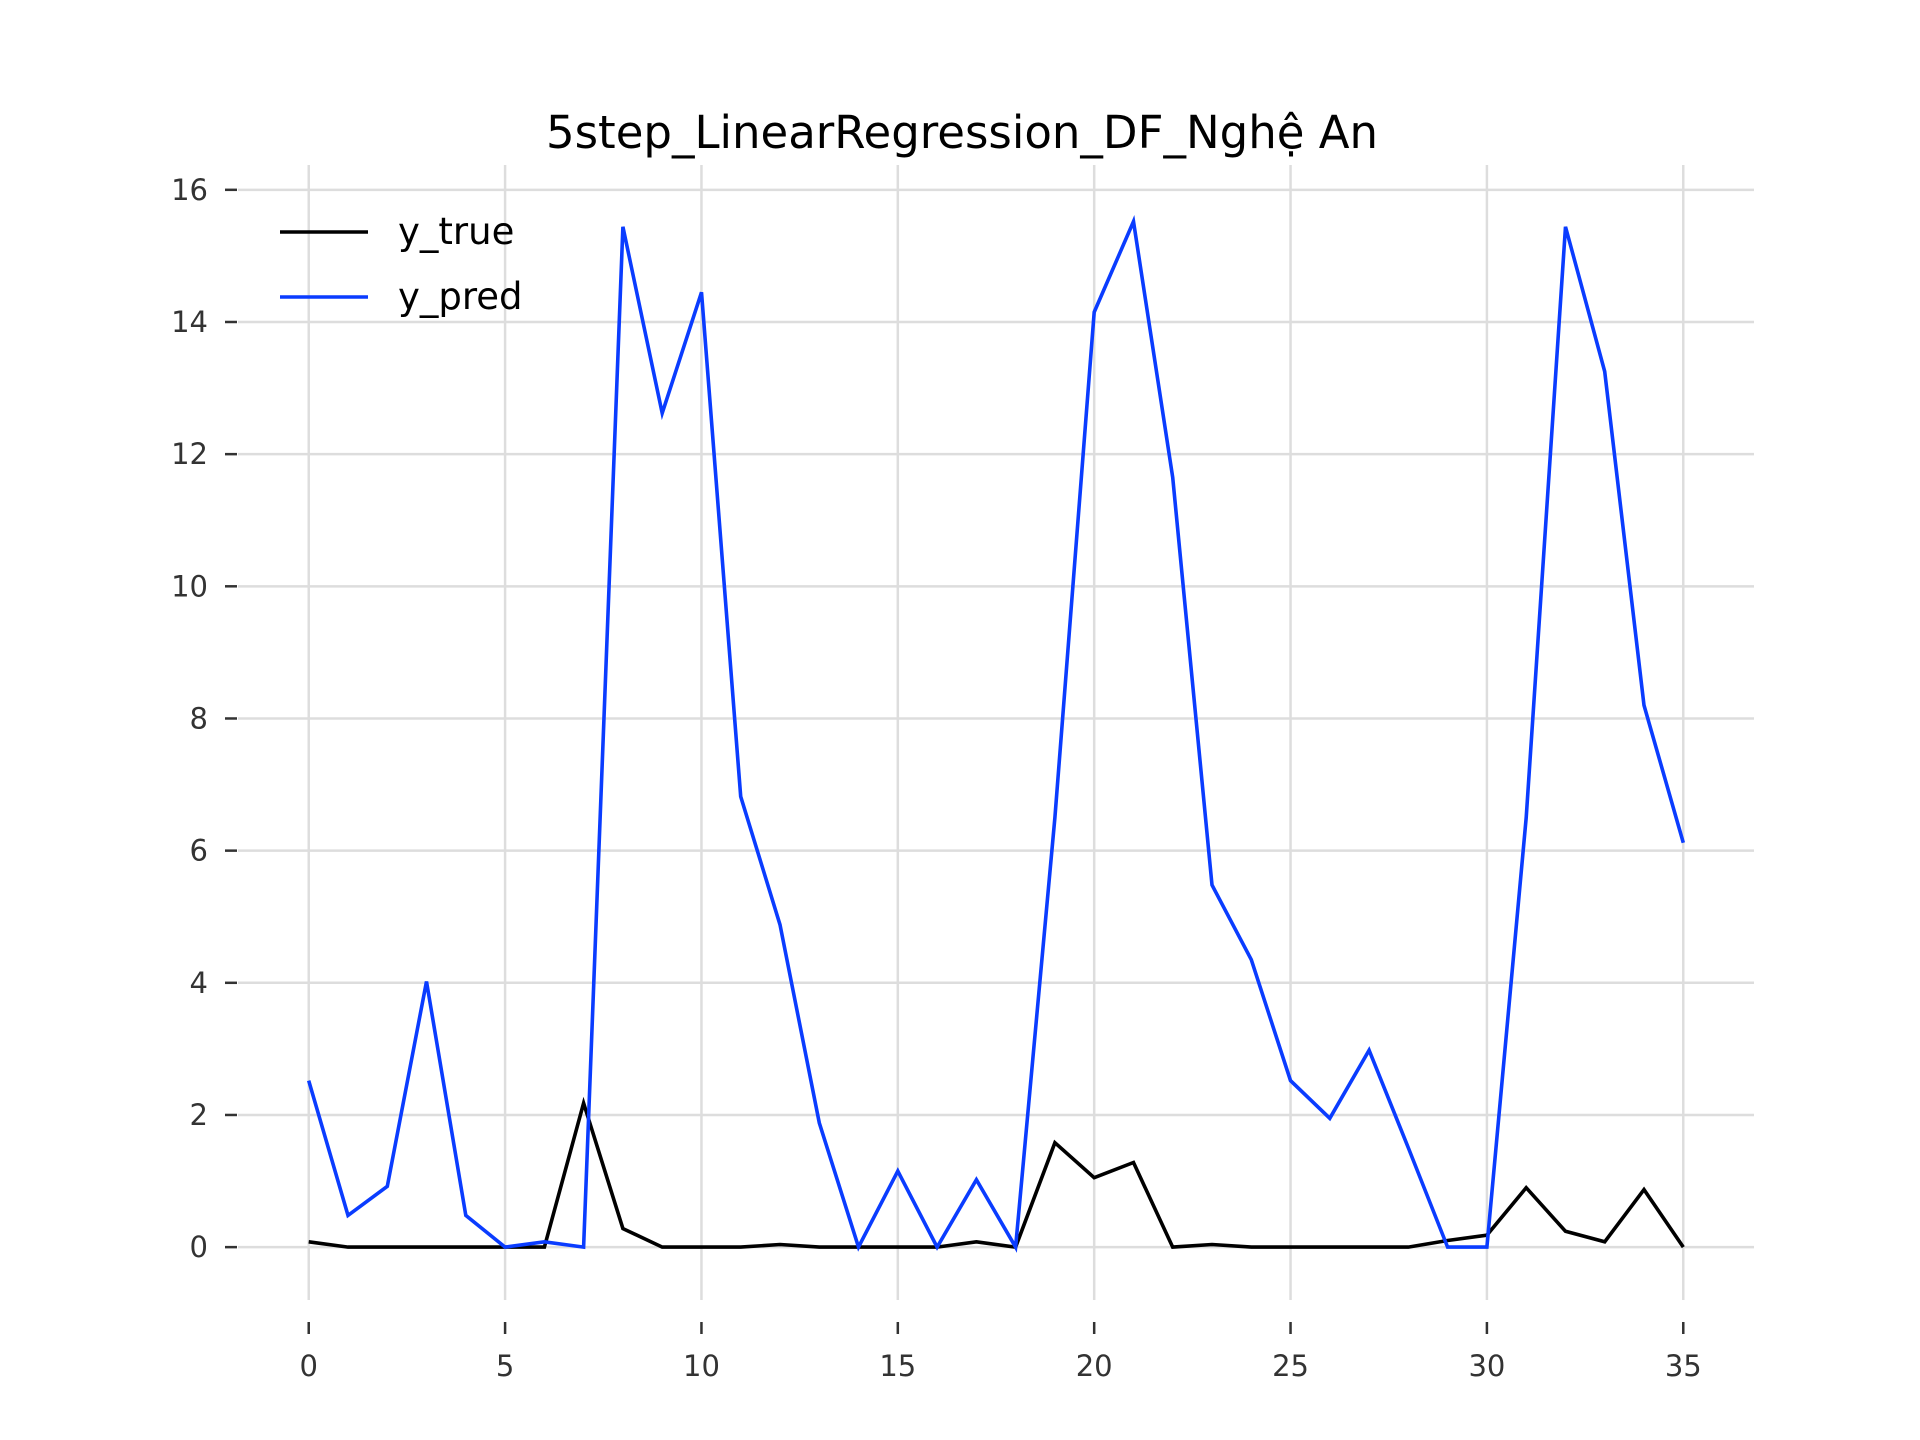 Image resolution: width=1920 pixels, height=1440 pixels. I want to click on y-tick-label: 12, so click(189, 454).